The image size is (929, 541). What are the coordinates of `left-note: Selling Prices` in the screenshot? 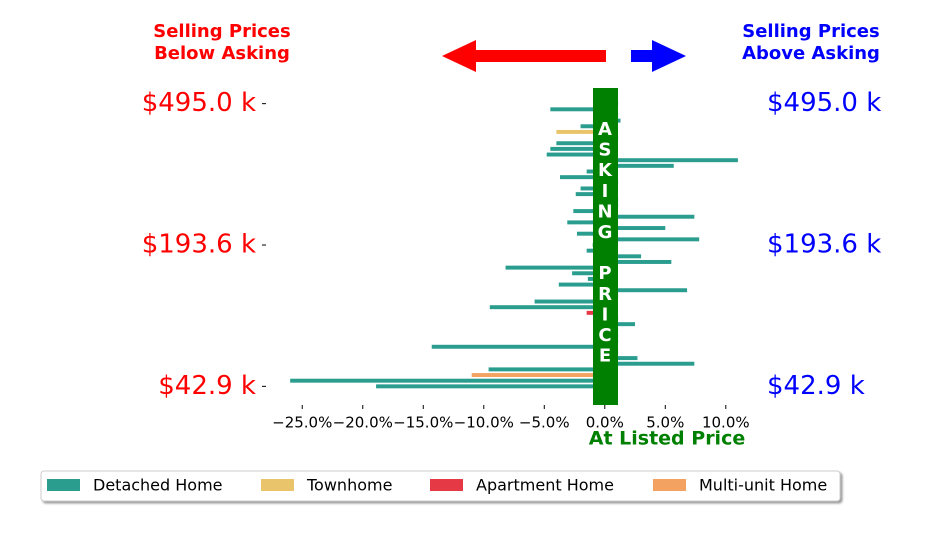 It's located at (221, 31).